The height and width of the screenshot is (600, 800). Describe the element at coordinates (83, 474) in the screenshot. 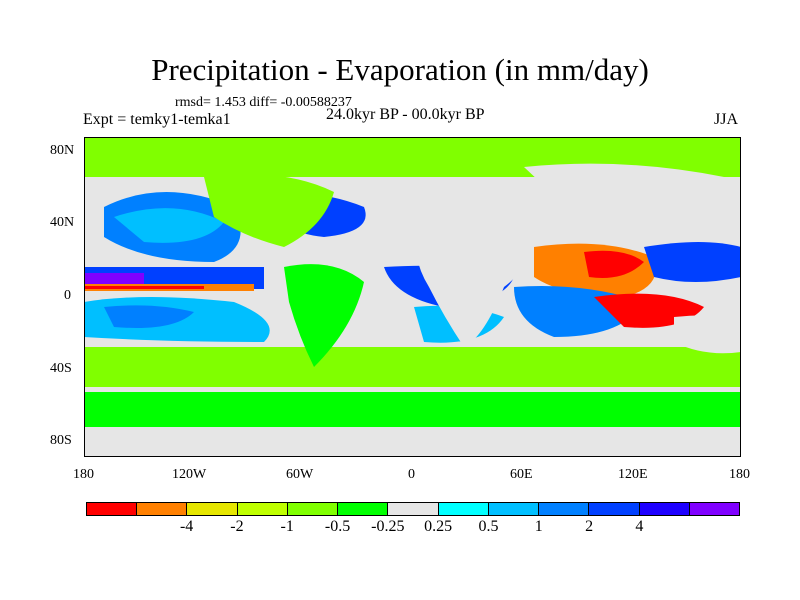

I see `x-label-180w: 180` at that location.